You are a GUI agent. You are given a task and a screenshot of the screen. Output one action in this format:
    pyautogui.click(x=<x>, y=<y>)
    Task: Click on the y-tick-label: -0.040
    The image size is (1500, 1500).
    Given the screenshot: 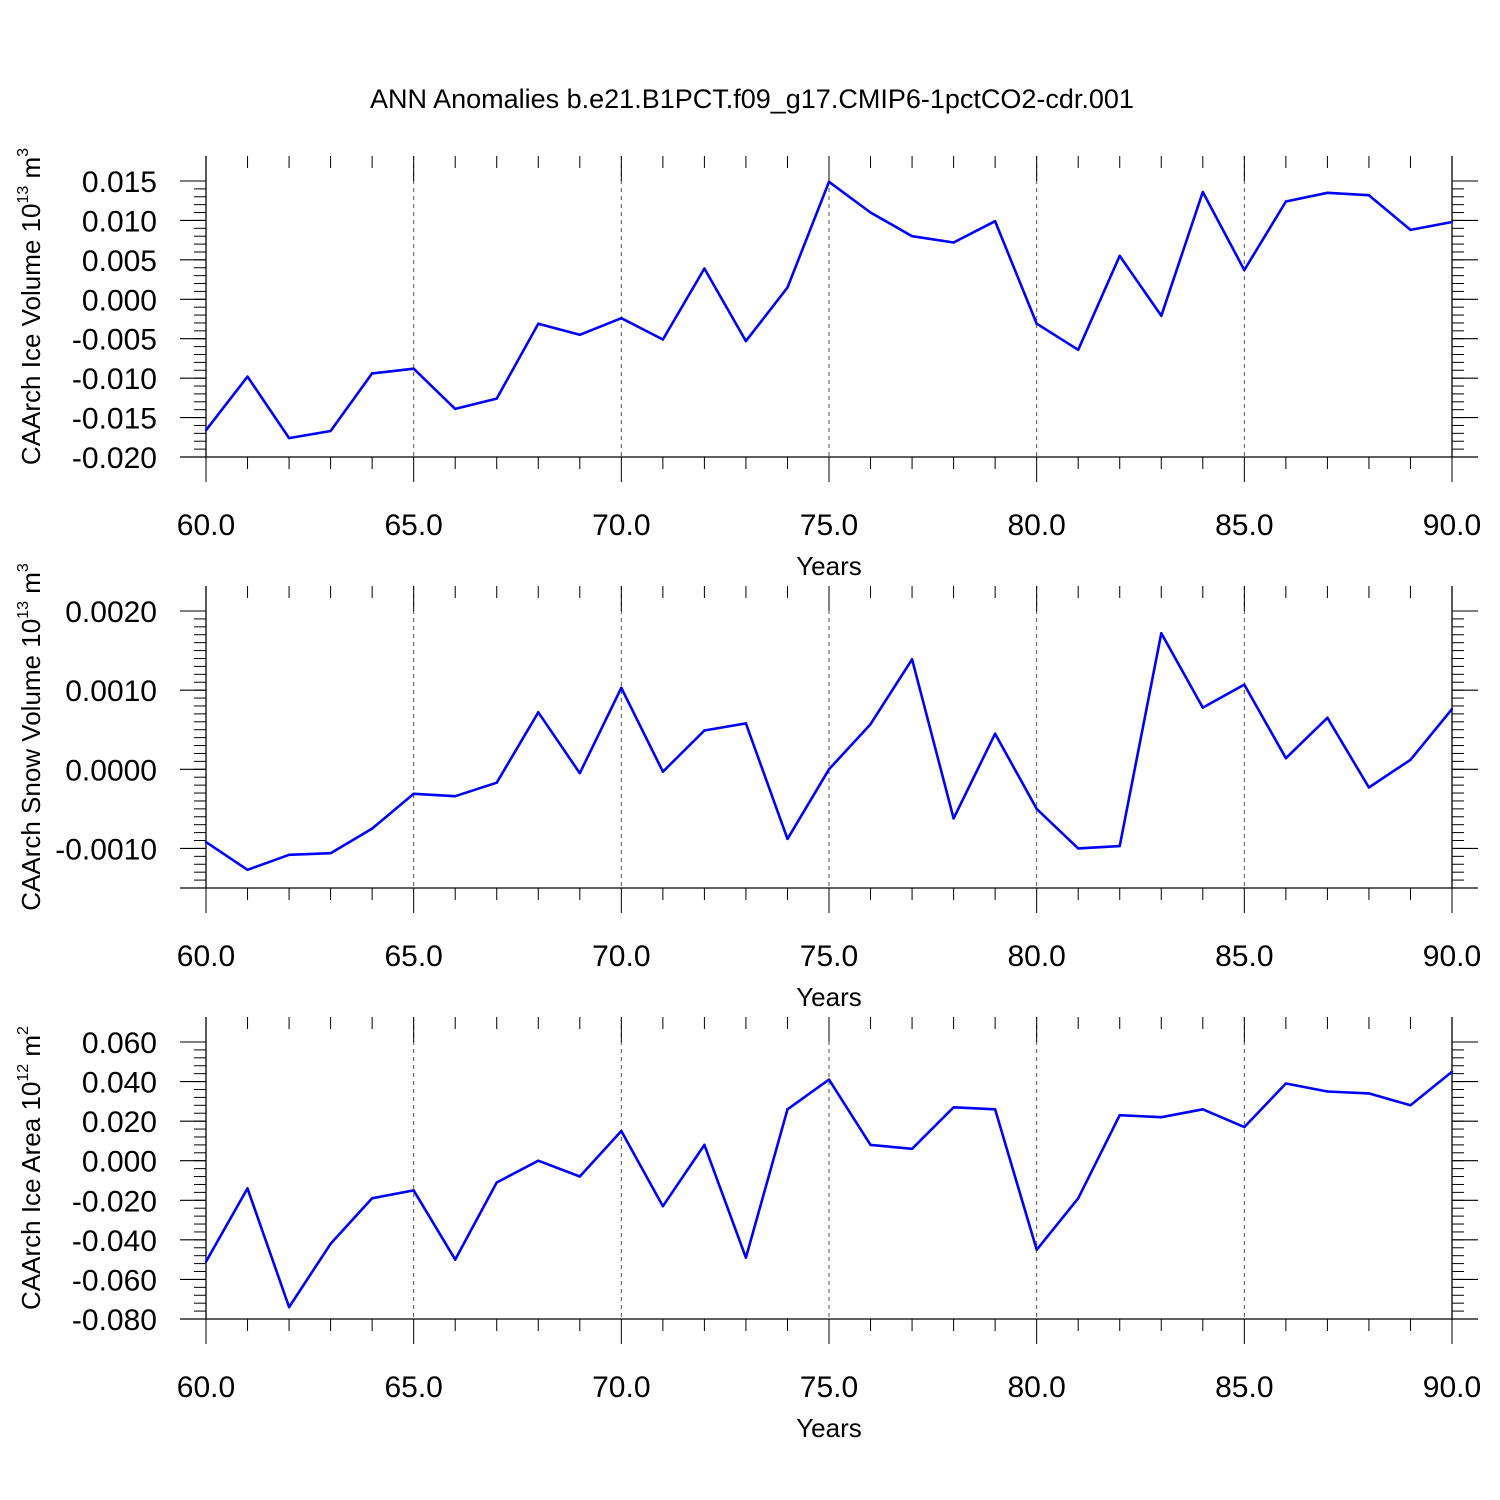 What is the action you would take?
    pyautogui.click(x=114, y=1241)
    